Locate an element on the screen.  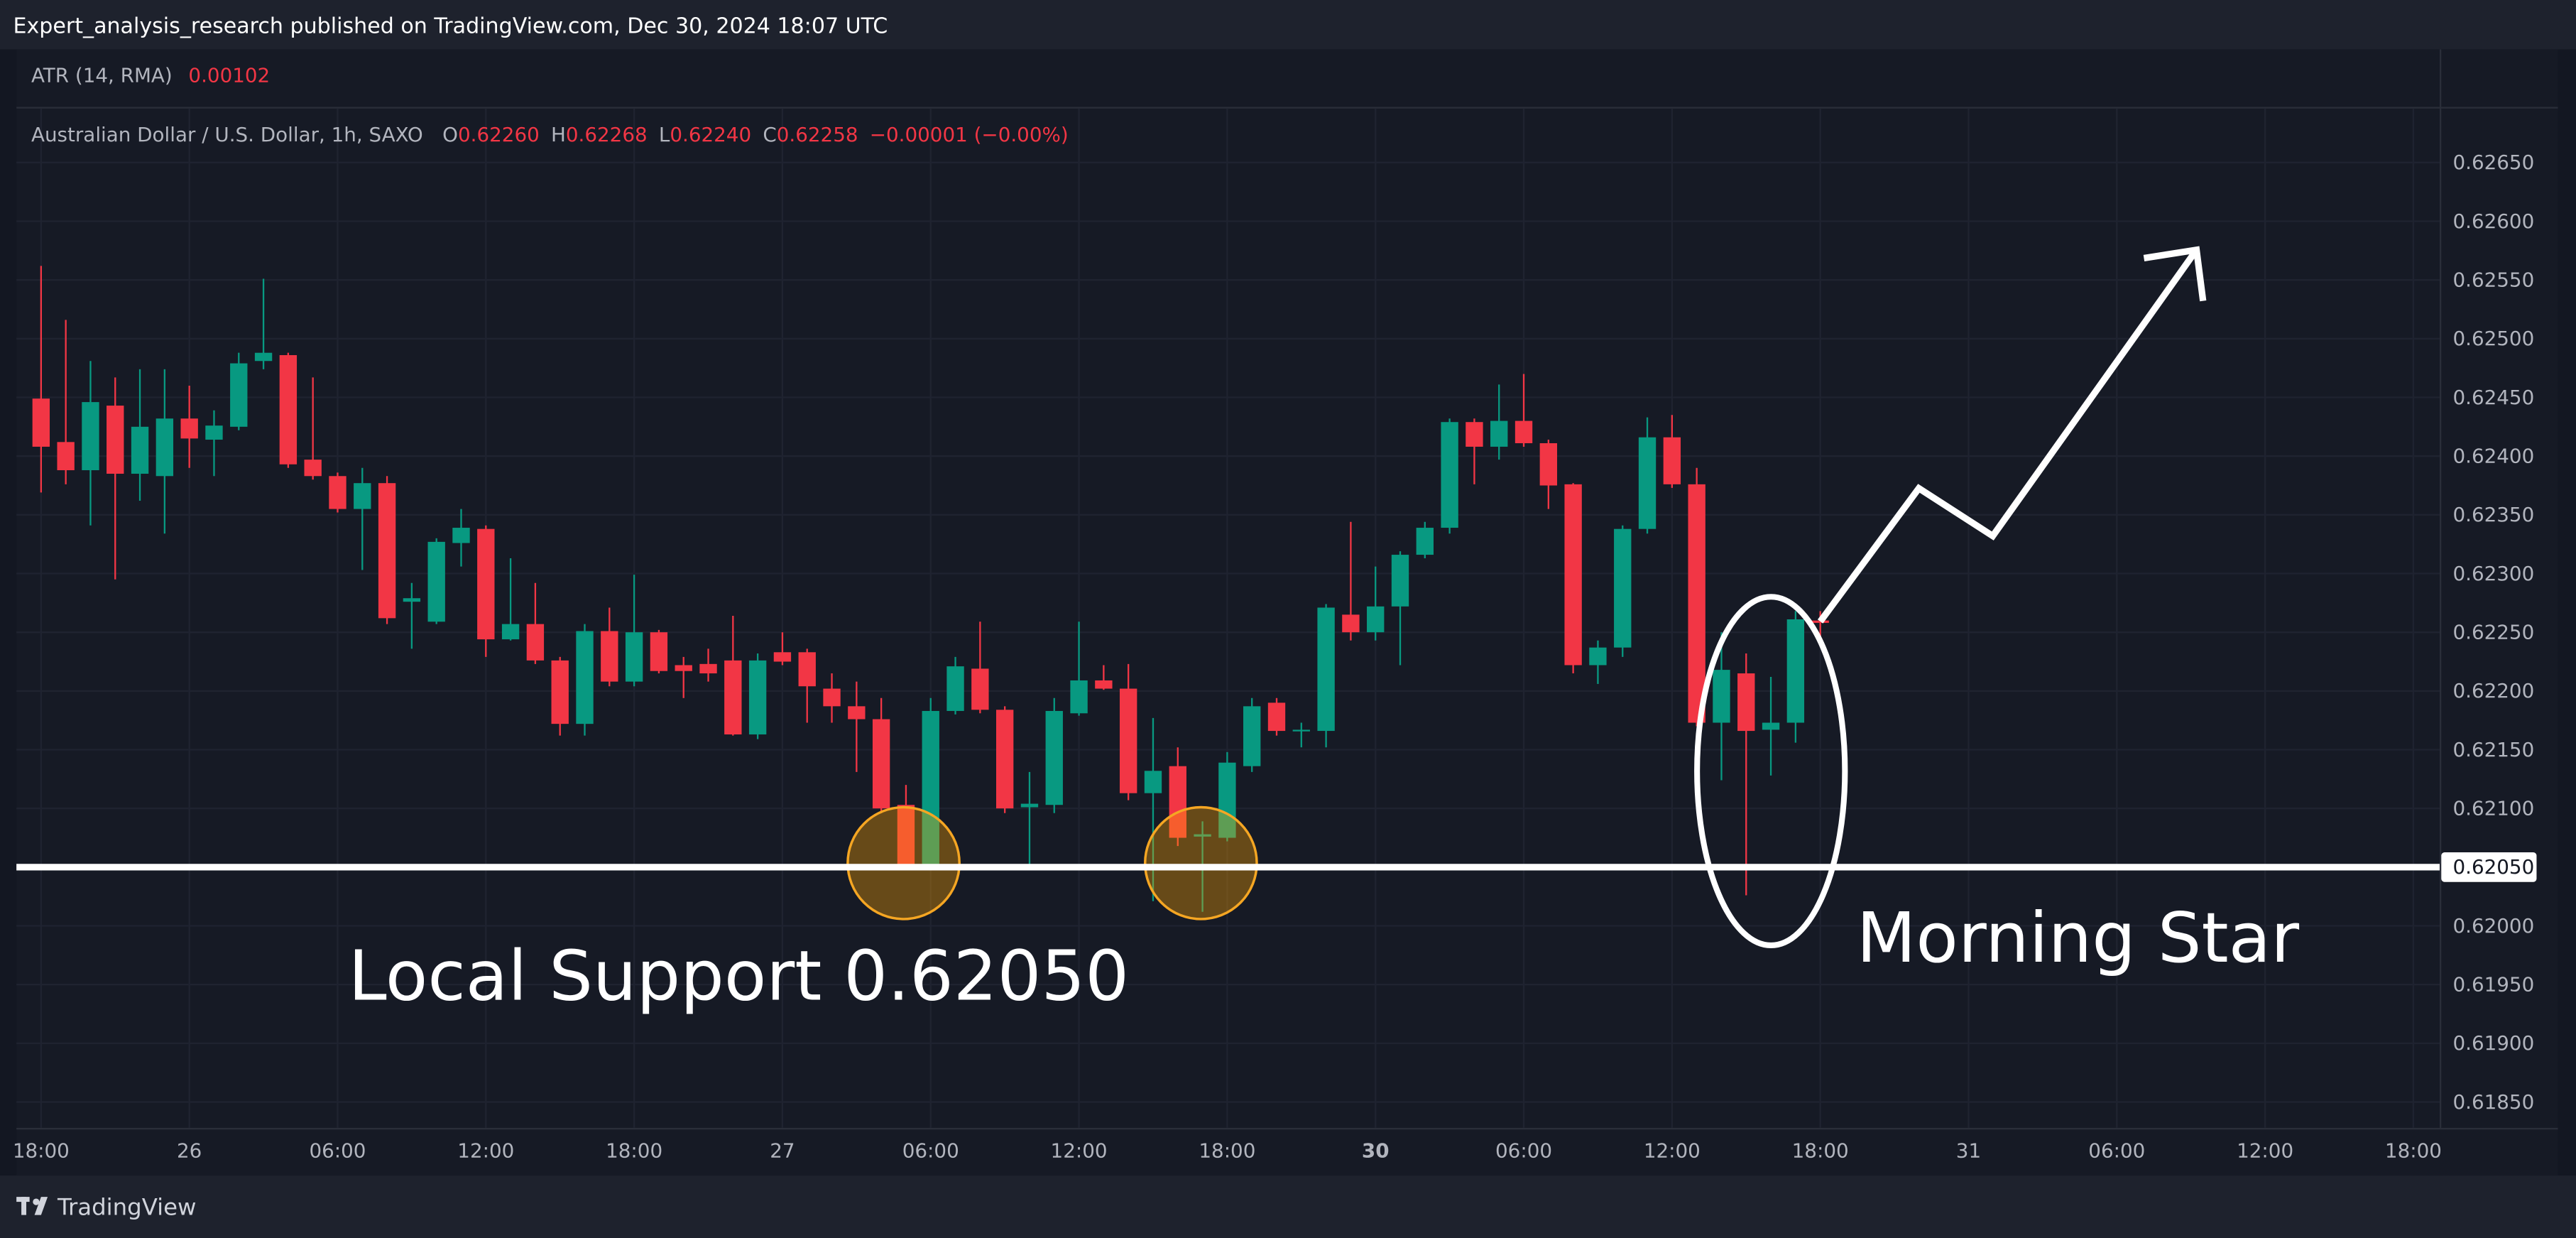
indicator-value: 0.00102 is located at coordinates (229, 75).